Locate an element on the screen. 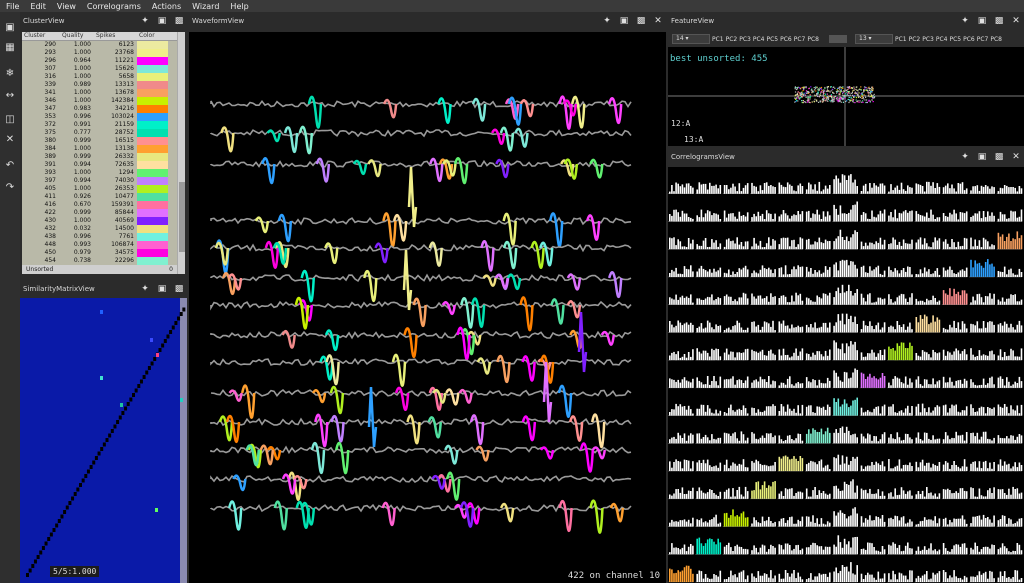 The height and width of the screenshot is (583, 1024). cluster-row: 393 1.000 1294 is located at coordinates (103, 173).